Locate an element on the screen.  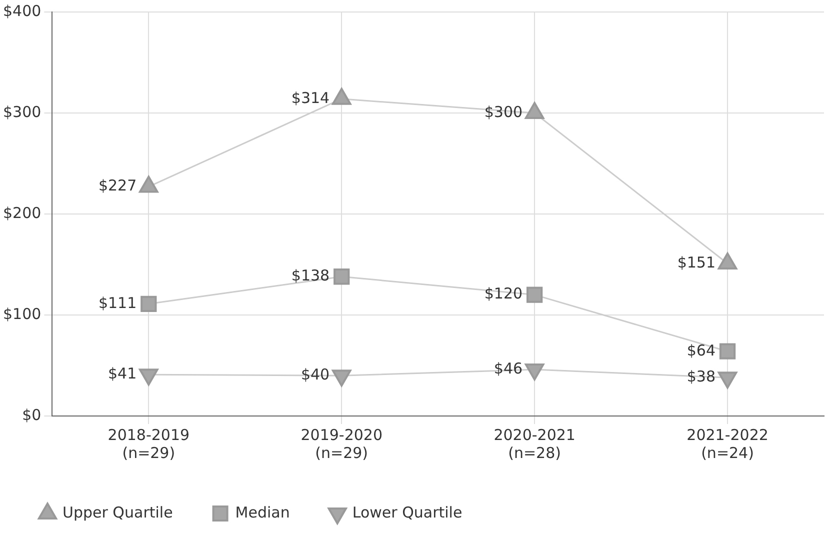
data-label: $314 is located at coordinates (310, 97).